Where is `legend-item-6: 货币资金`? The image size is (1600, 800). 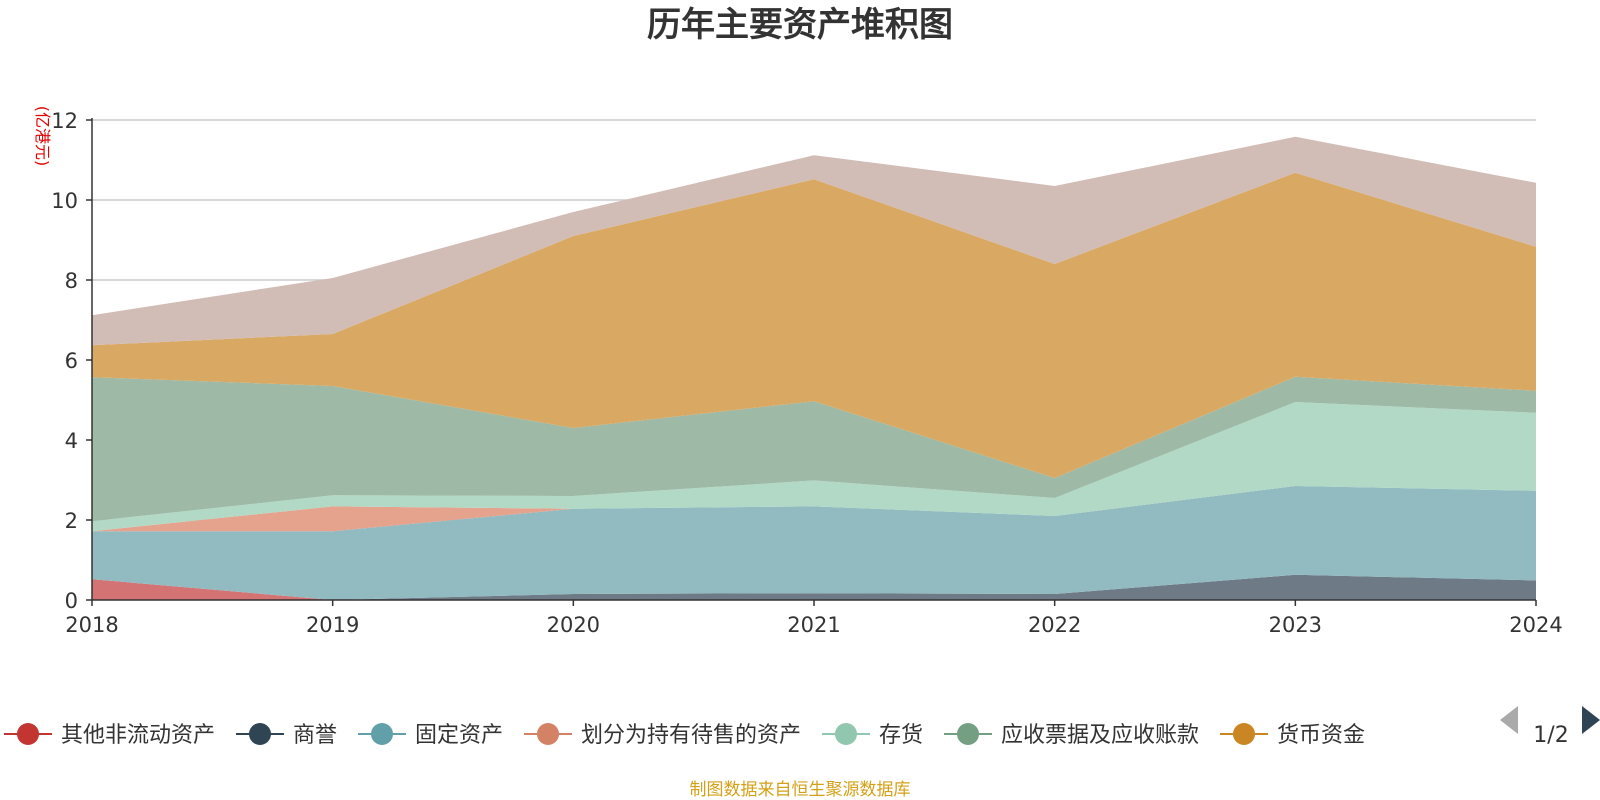 legend-item-6: 货币资金 is located at coordinates (1292, 735).